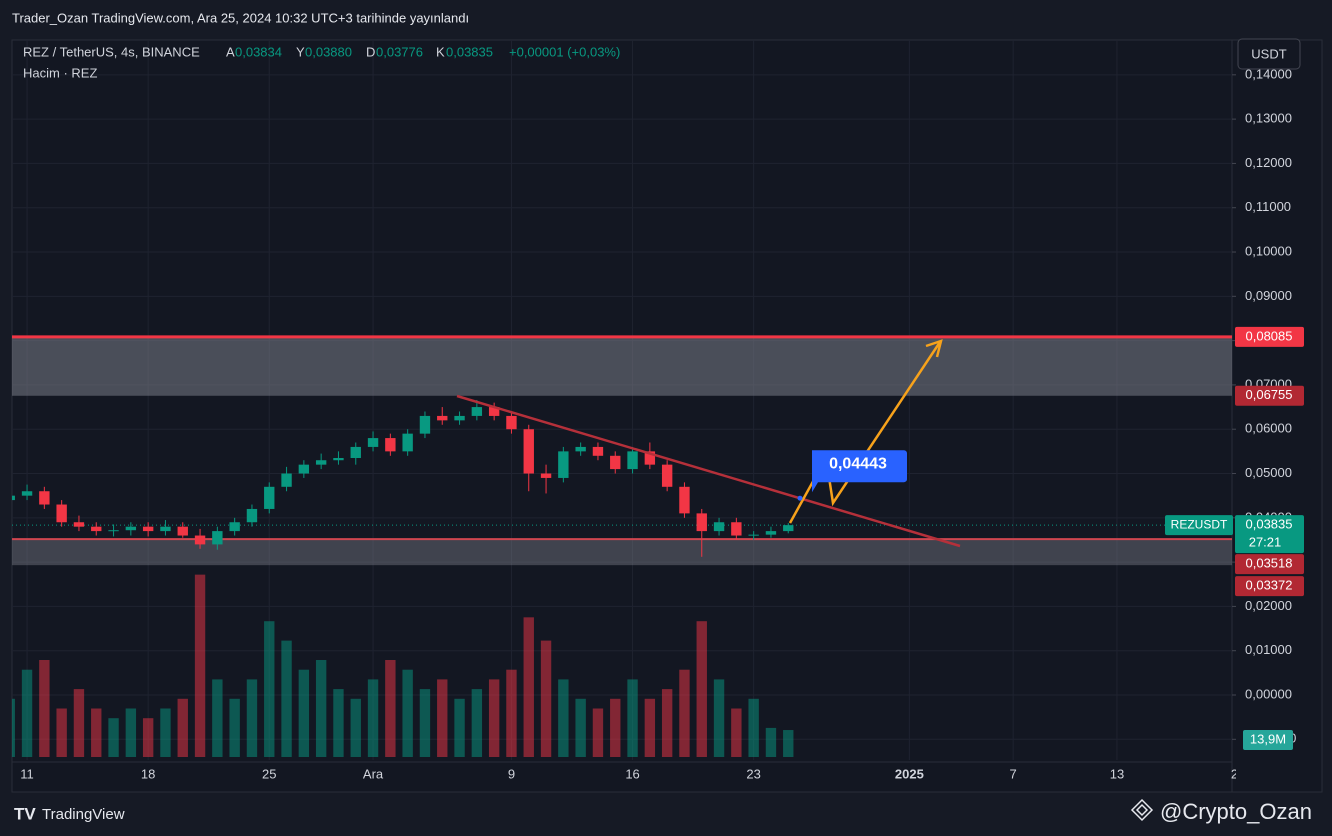 The image size is (1332, 836). I want to click on volume-legend: Hacim · REZ, so click(60, 72).